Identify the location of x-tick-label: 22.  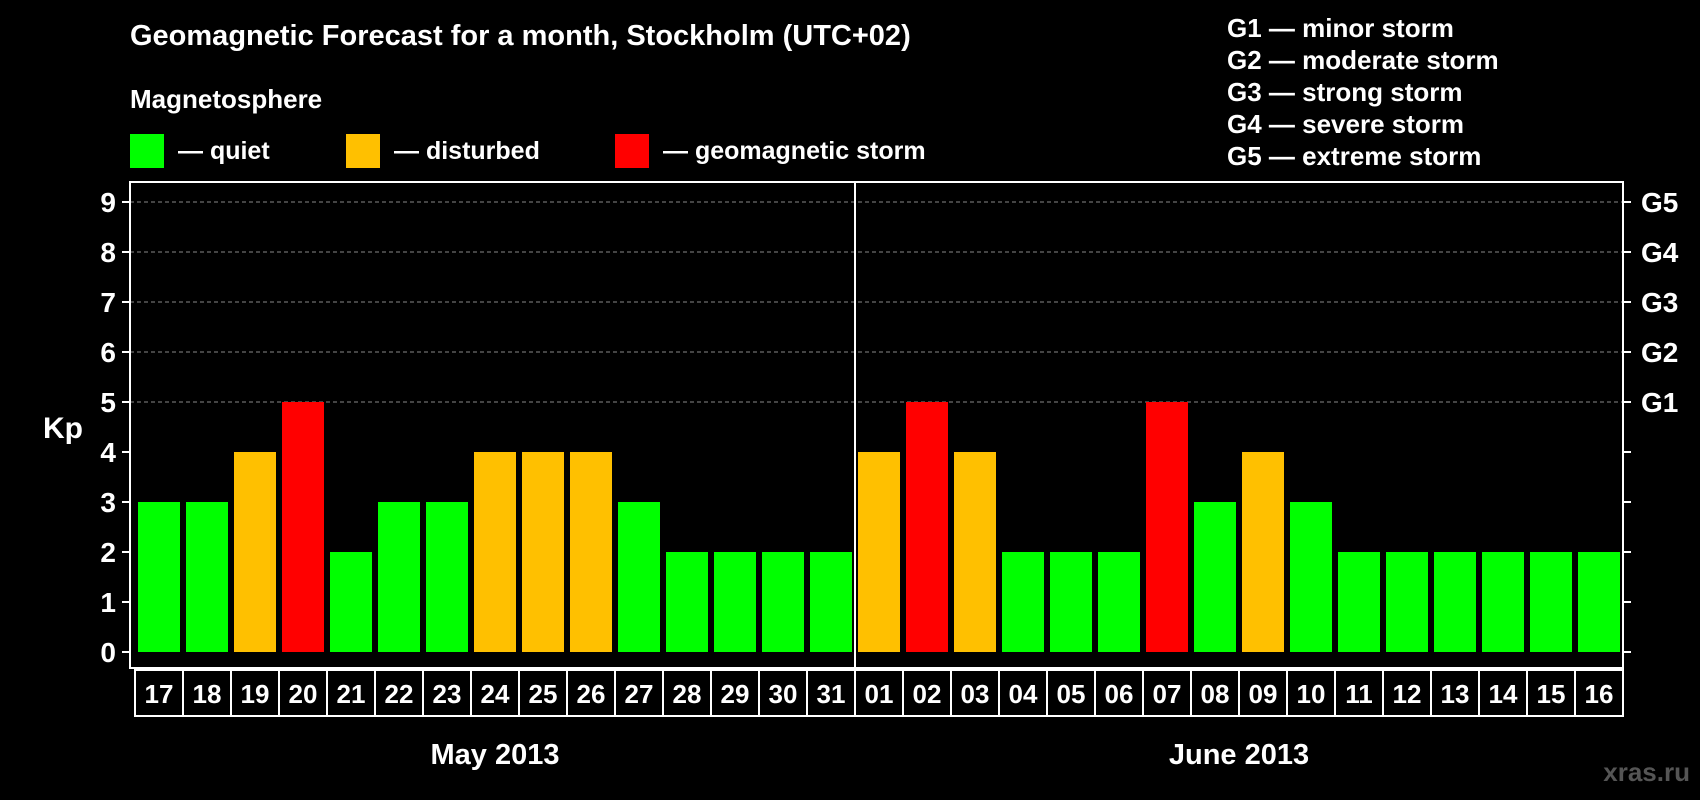
(399, 694).